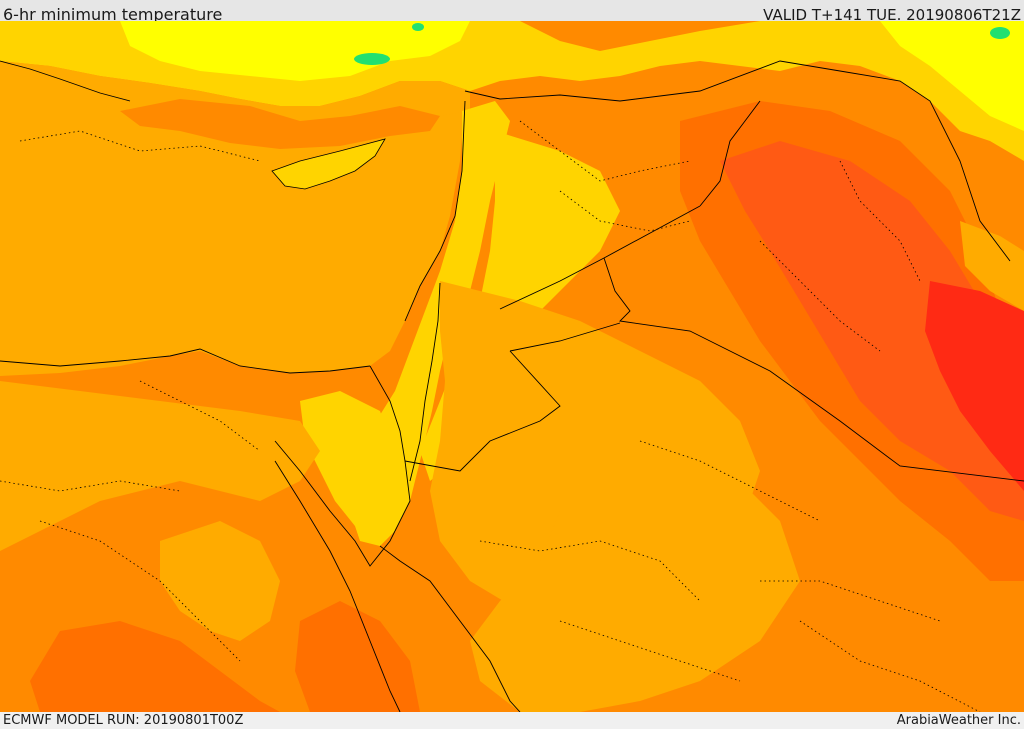  I want to click on credit-label: ArabiaWeather Inc., so click(958, 720).